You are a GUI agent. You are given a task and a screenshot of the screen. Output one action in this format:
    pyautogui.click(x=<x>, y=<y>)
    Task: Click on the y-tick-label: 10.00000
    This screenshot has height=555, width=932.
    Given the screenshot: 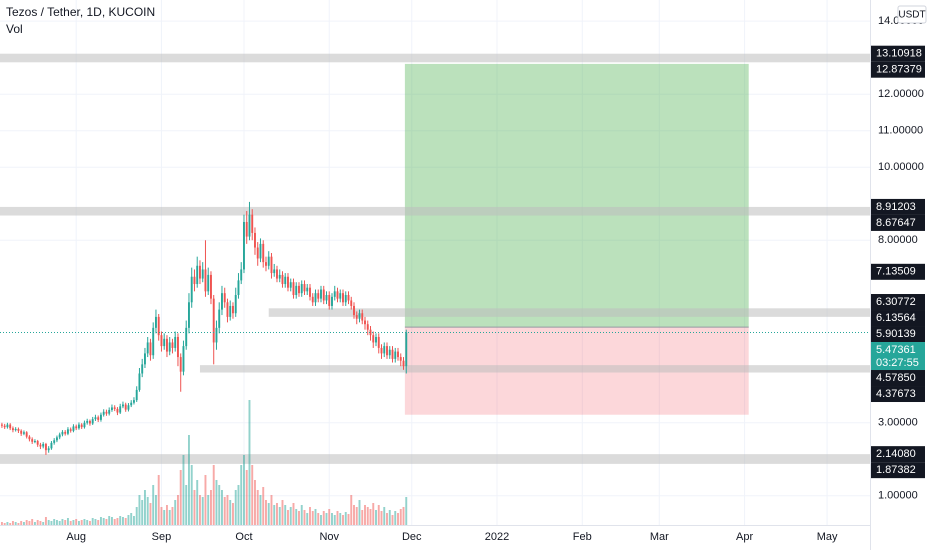 What is the action you would take?
    pyautogui.click(x=901, y=167)
    